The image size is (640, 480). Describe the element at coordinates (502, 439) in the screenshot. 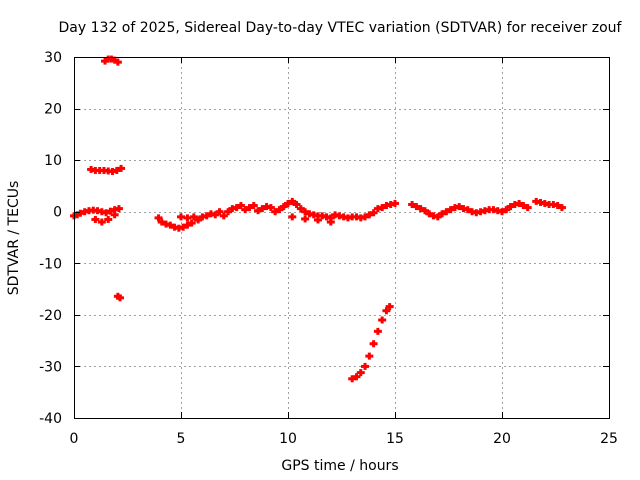

I see `x-tick-label: 20` at that location.